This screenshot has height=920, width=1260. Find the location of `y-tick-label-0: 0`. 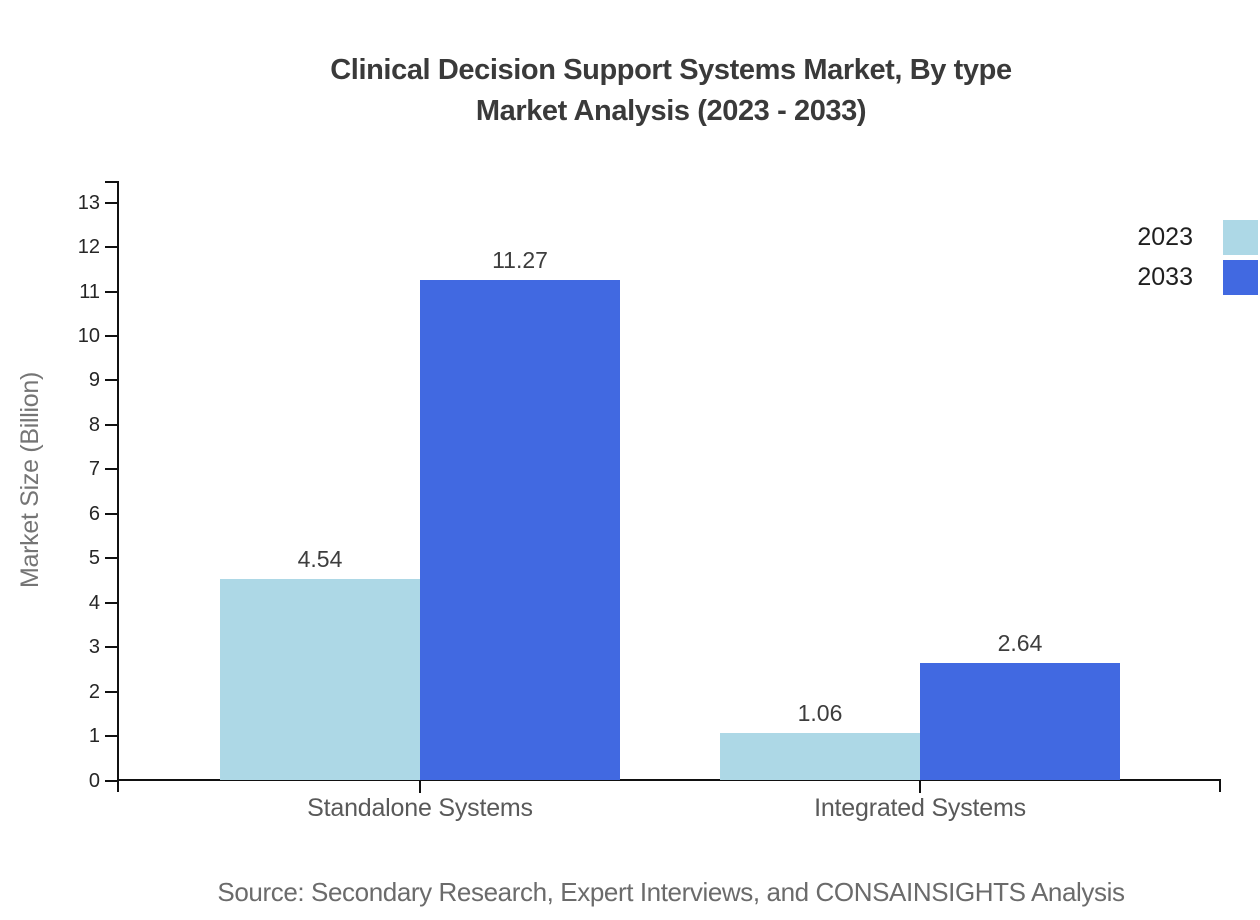

y-tick-label-0: 0 is located at coordinates (94, 780).